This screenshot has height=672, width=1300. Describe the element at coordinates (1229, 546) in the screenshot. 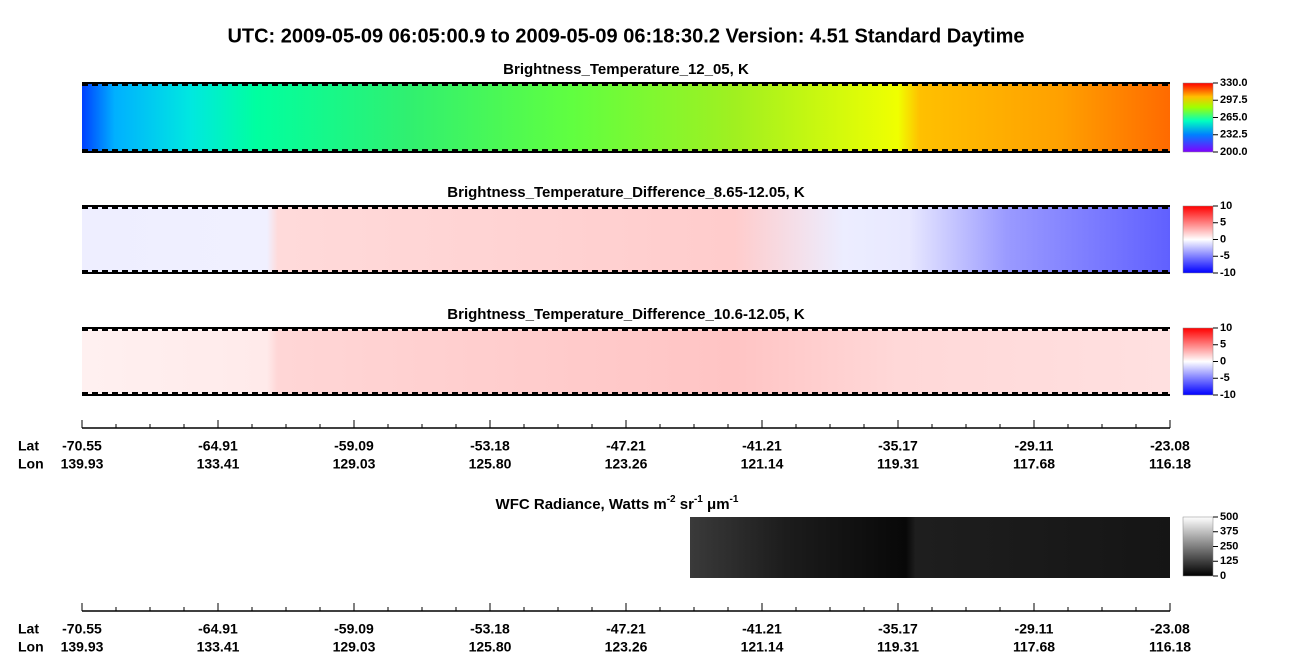

I see `colorbar-label: 250` at that location.